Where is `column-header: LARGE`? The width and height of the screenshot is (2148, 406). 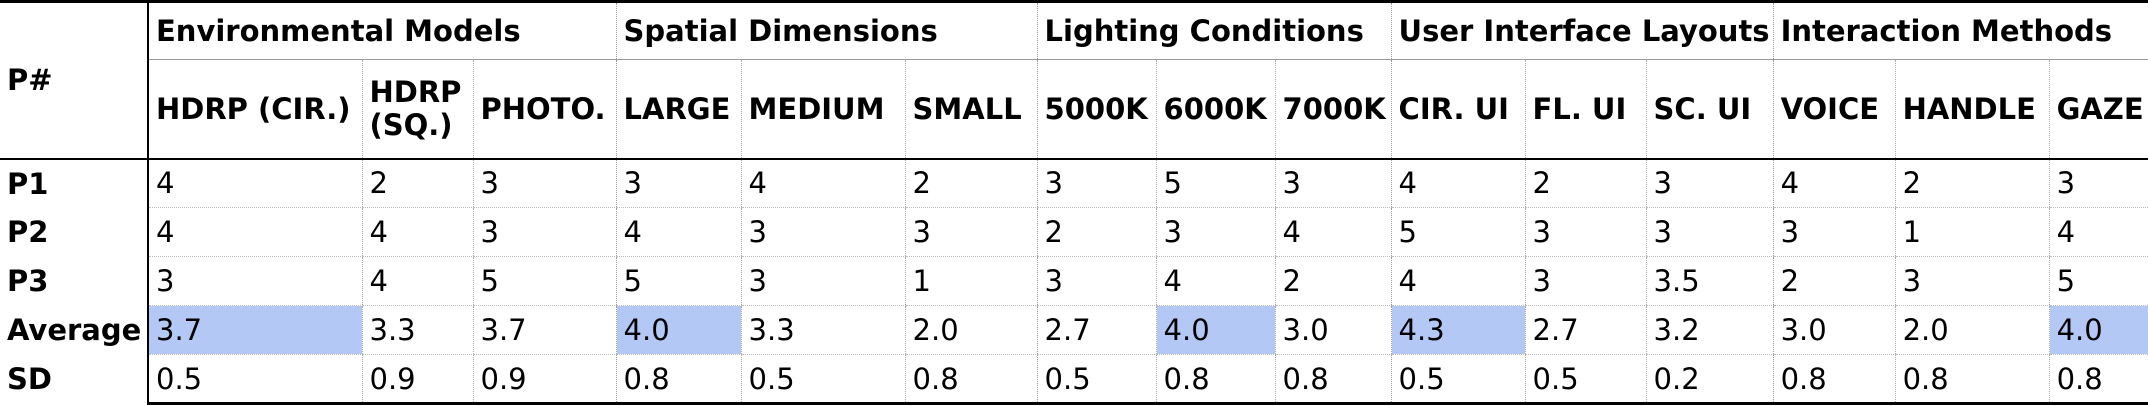
column-header: LARGE is located at coordinates (678, 109).